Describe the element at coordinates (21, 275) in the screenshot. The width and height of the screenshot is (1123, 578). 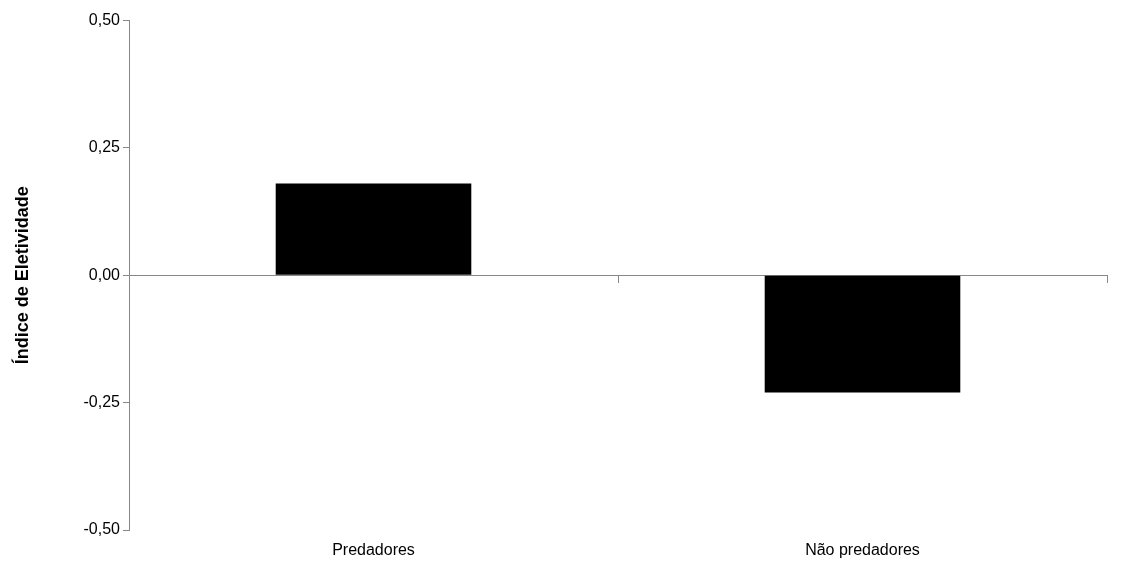
I see `y-axis-title: Índice de Eletividade` at that location.